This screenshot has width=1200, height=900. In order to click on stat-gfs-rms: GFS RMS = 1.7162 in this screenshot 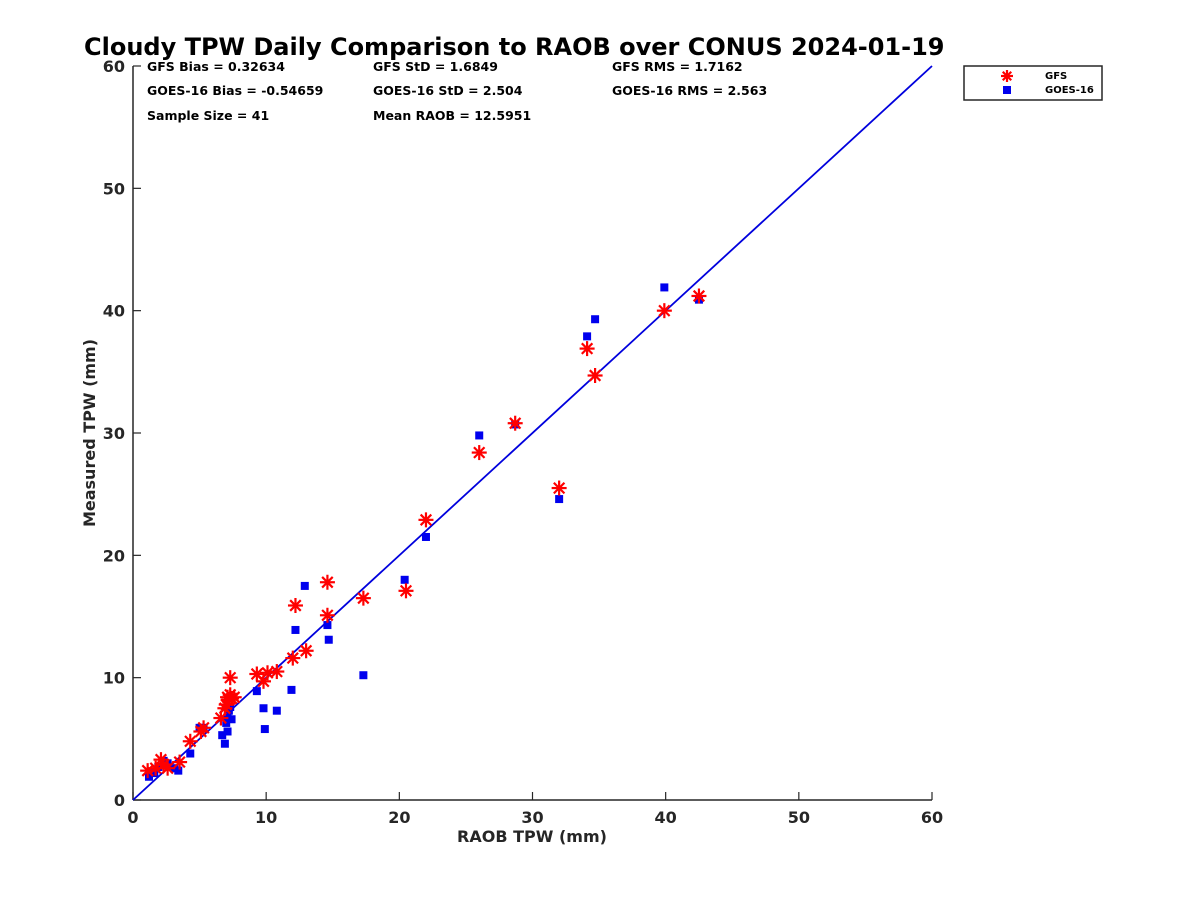, I will do `click(677, 66)`.